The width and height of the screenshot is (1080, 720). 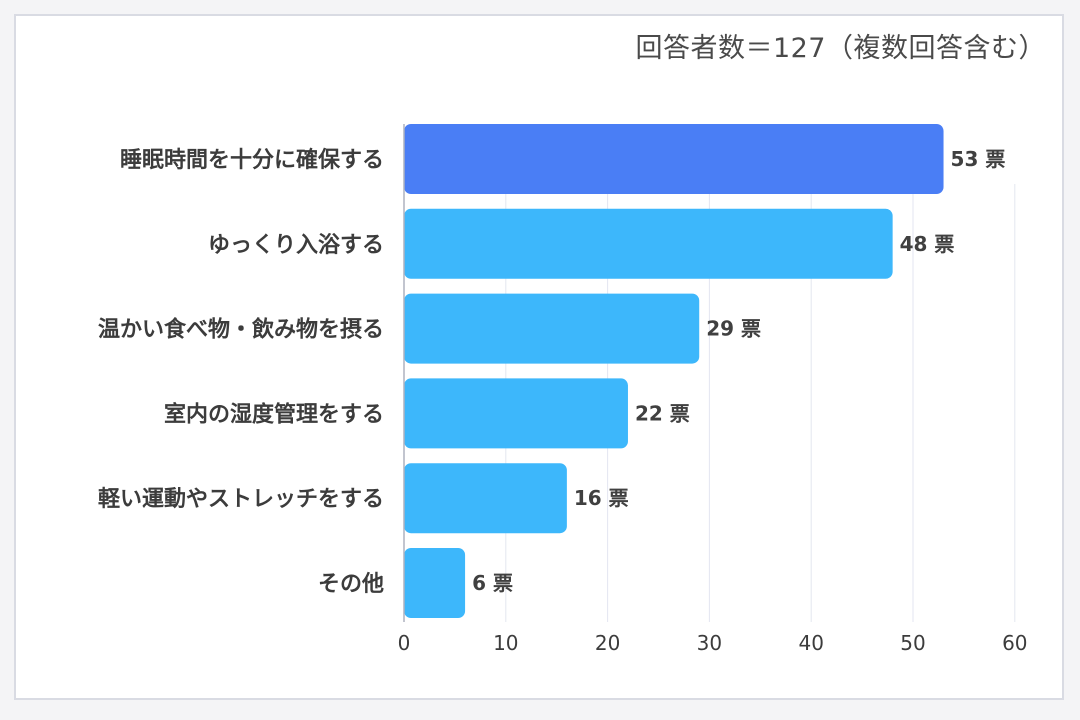 What do you see at coordinates (274, 414) in the screenshot?
I see `category-label: 室内の湿度管理をする` at bounding box center [274, 414].